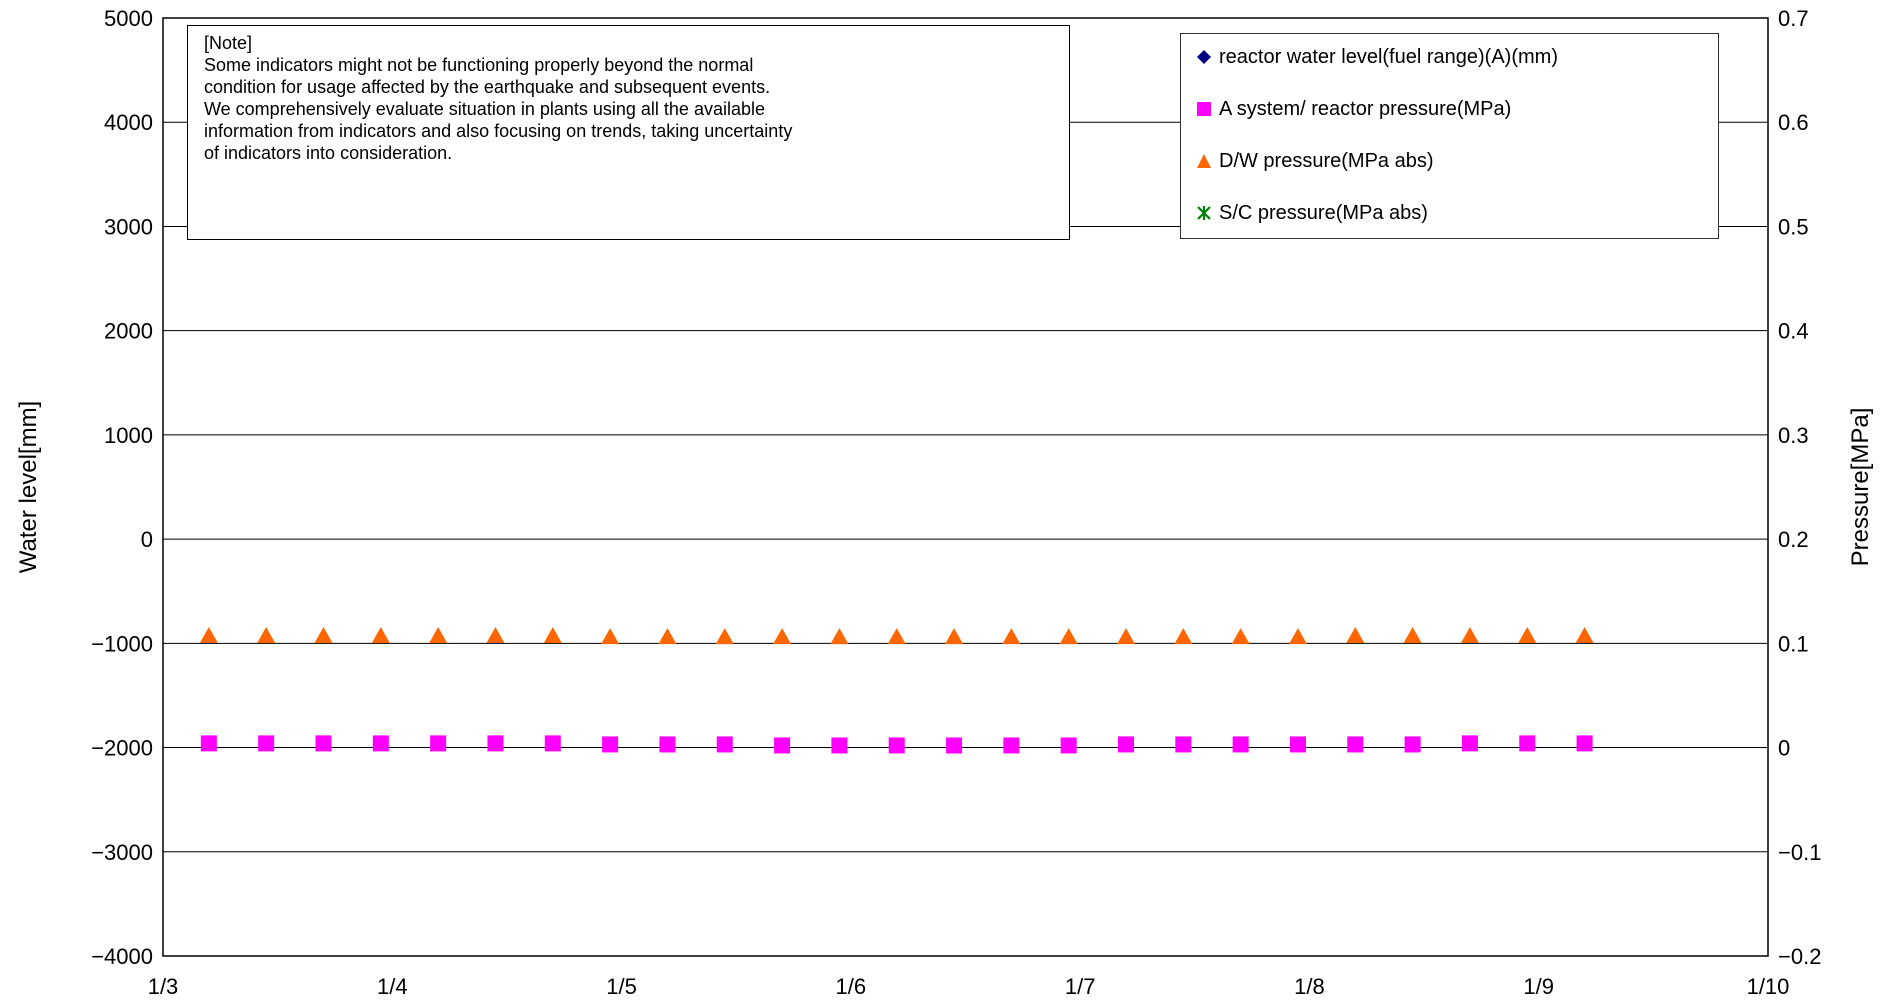 The image size is (1886, 1004). What do you see at coordinates (1793, 331) in the screenshot?
I see `y-right-tick-label: 0.4` at bounding box center [1793, 331].